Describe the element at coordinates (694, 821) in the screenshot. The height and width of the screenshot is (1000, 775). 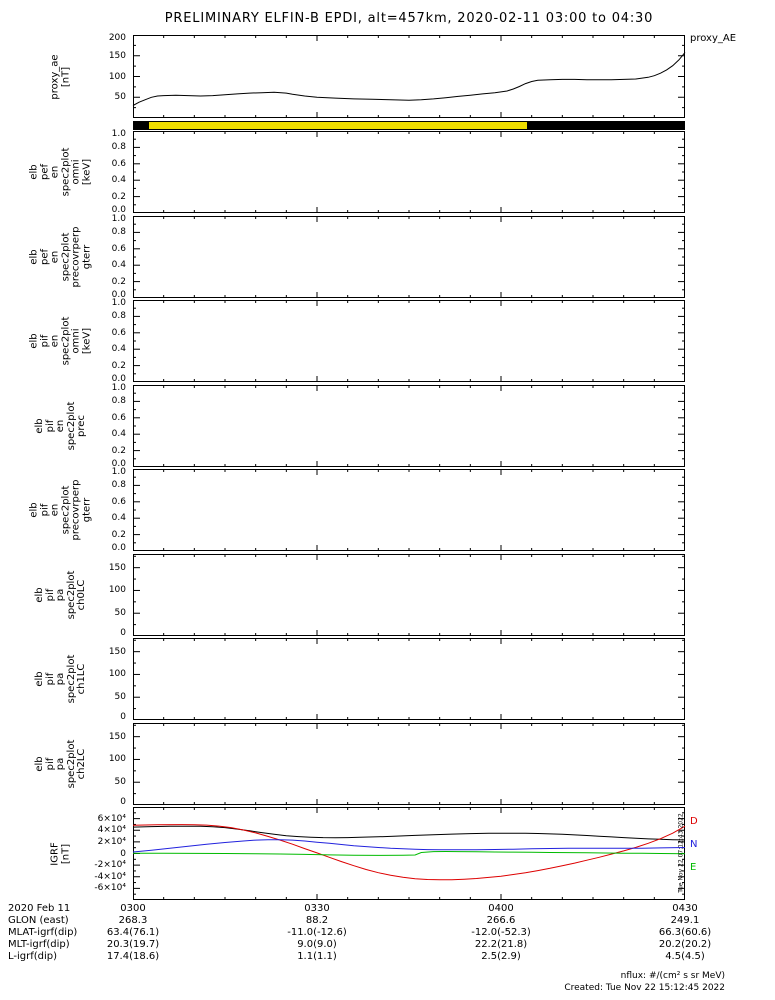
I see `trace-label-d: D` at that location.